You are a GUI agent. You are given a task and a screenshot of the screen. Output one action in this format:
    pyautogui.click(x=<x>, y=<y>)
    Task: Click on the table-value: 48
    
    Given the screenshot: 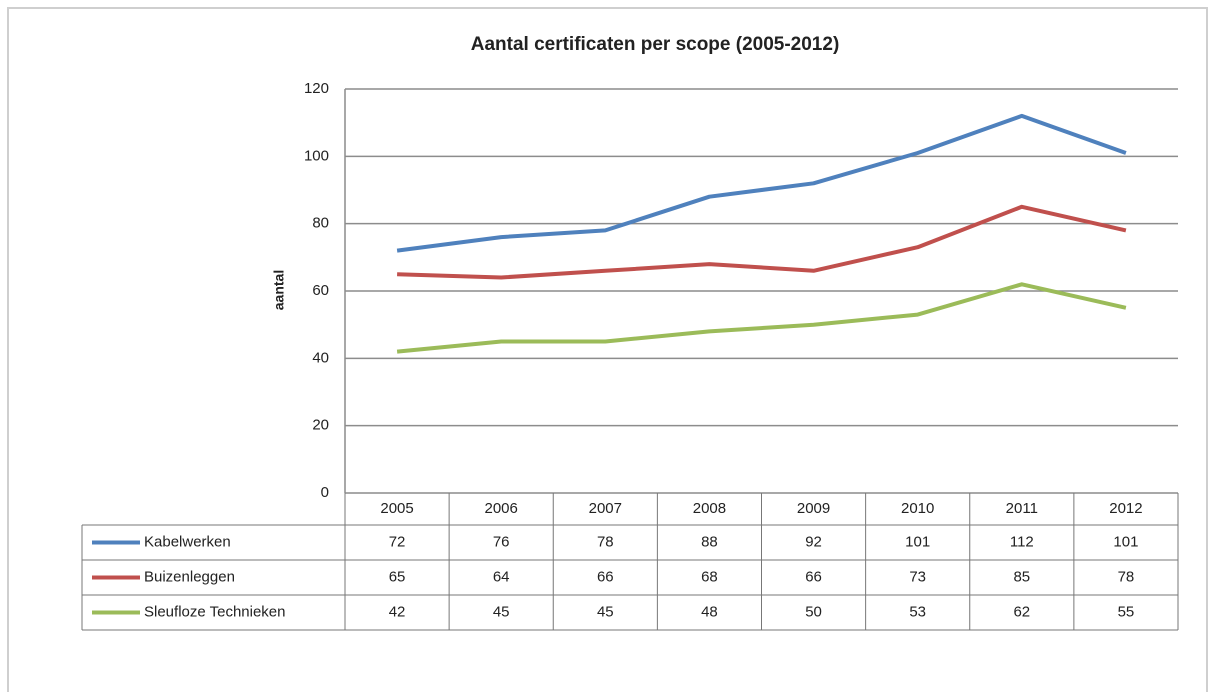 What is the action you would take?
    pyautogui.click(x=709, y=611)
    